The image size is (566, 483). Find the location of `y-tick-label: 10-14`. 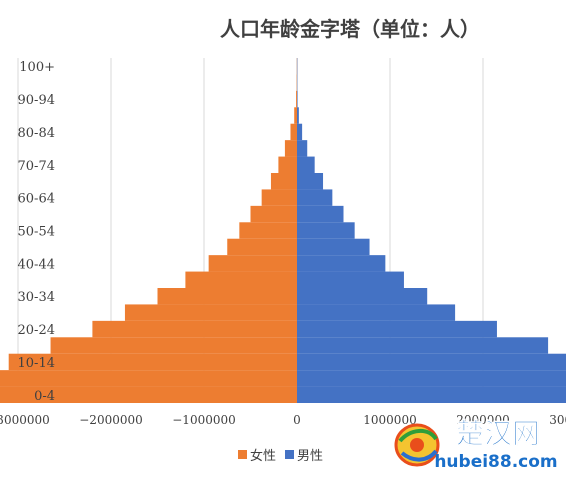

y-tick-label: 10-14 is located at coordinates (36, 363).